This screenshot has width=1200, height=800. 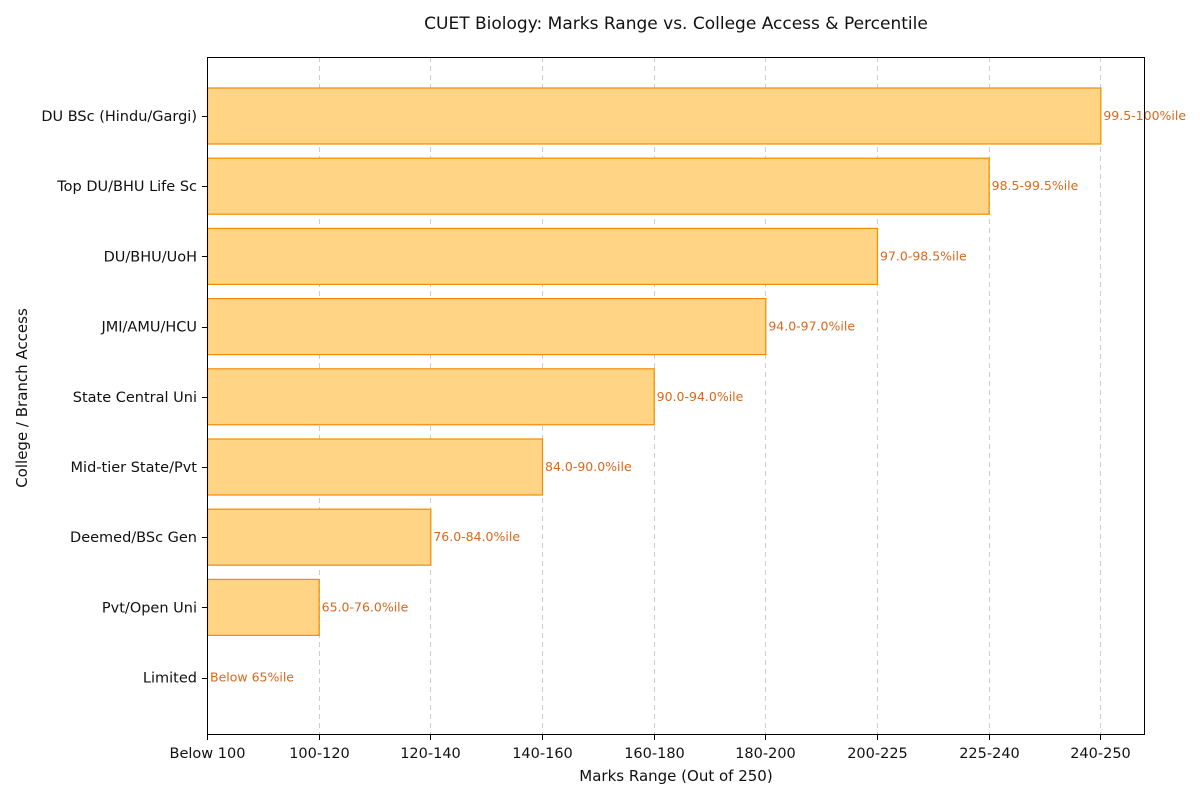 I want to click on x-tick-label: 140-160, so click(x=542, y=754).